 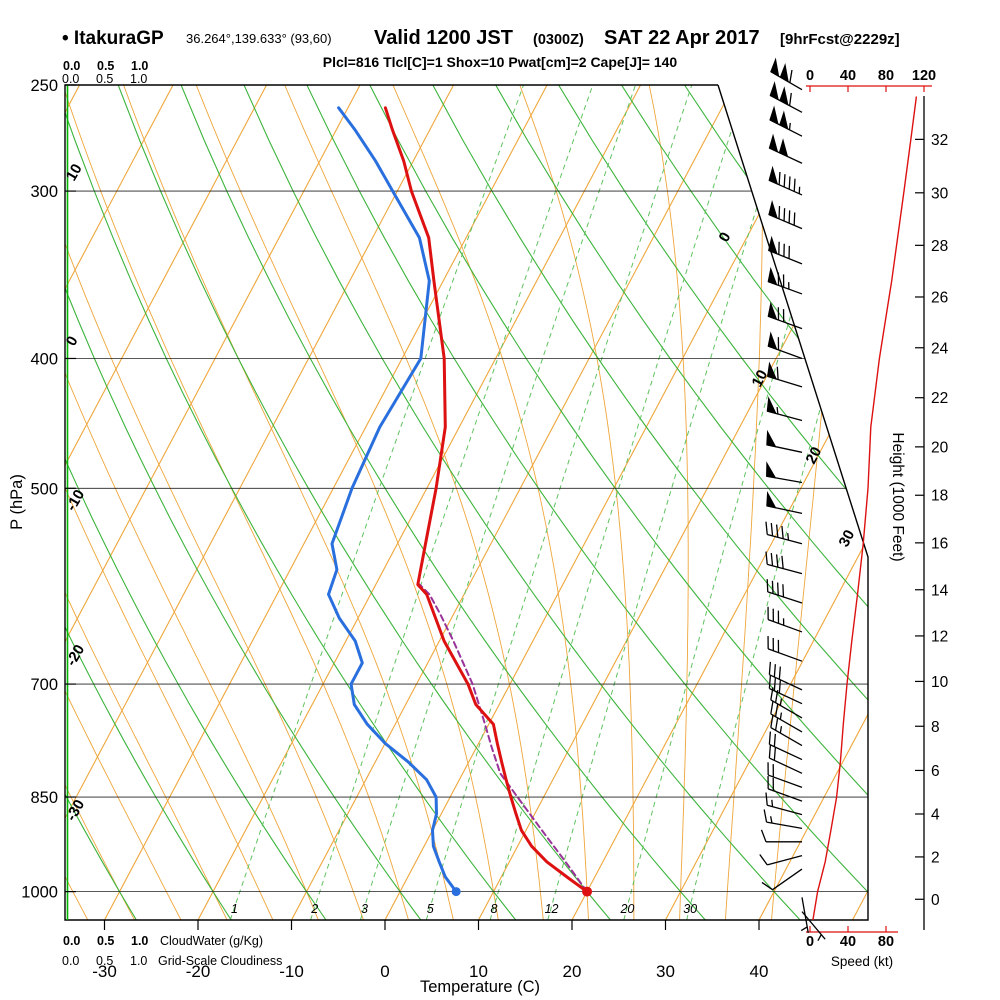 I want to click on parcel-curve, so click(x=503, y=738).